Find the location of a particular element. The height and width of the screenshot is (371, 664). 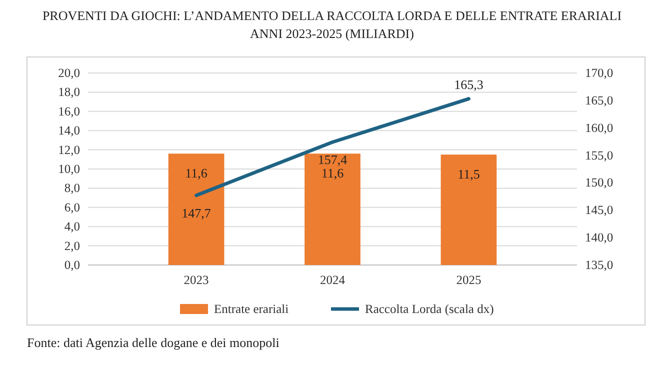

y2-tick-label: 165,0 is located at coordinates (599, 100).